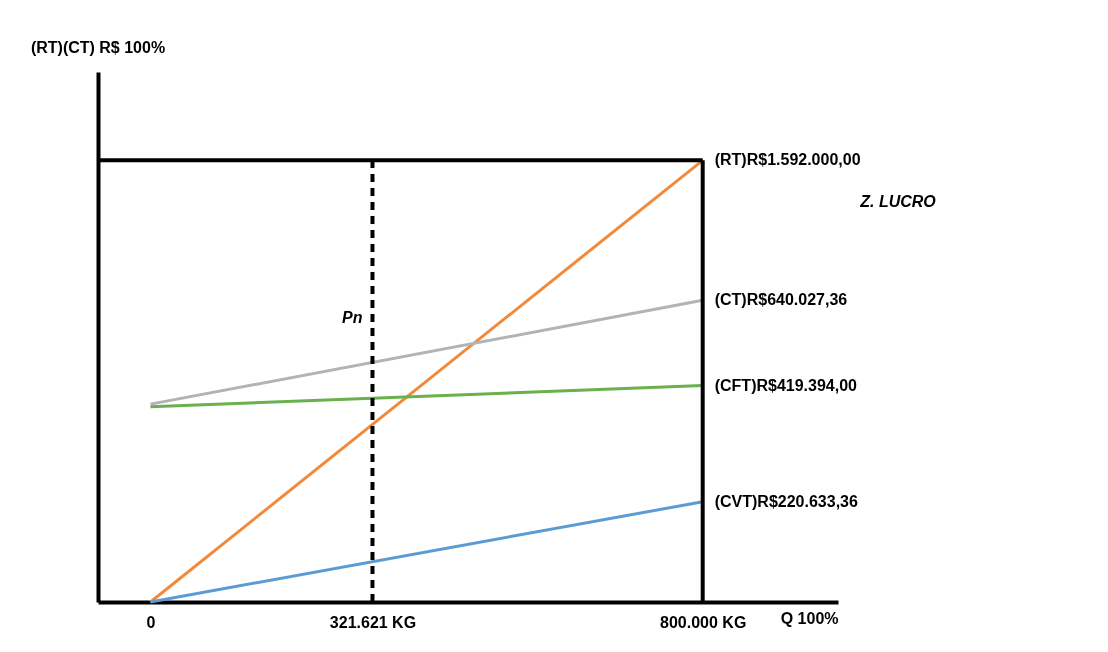  Describe the element at coordinates (98, 47) in the screenshot. I see `text: (RT)(CT) R$ 100%` at that location.